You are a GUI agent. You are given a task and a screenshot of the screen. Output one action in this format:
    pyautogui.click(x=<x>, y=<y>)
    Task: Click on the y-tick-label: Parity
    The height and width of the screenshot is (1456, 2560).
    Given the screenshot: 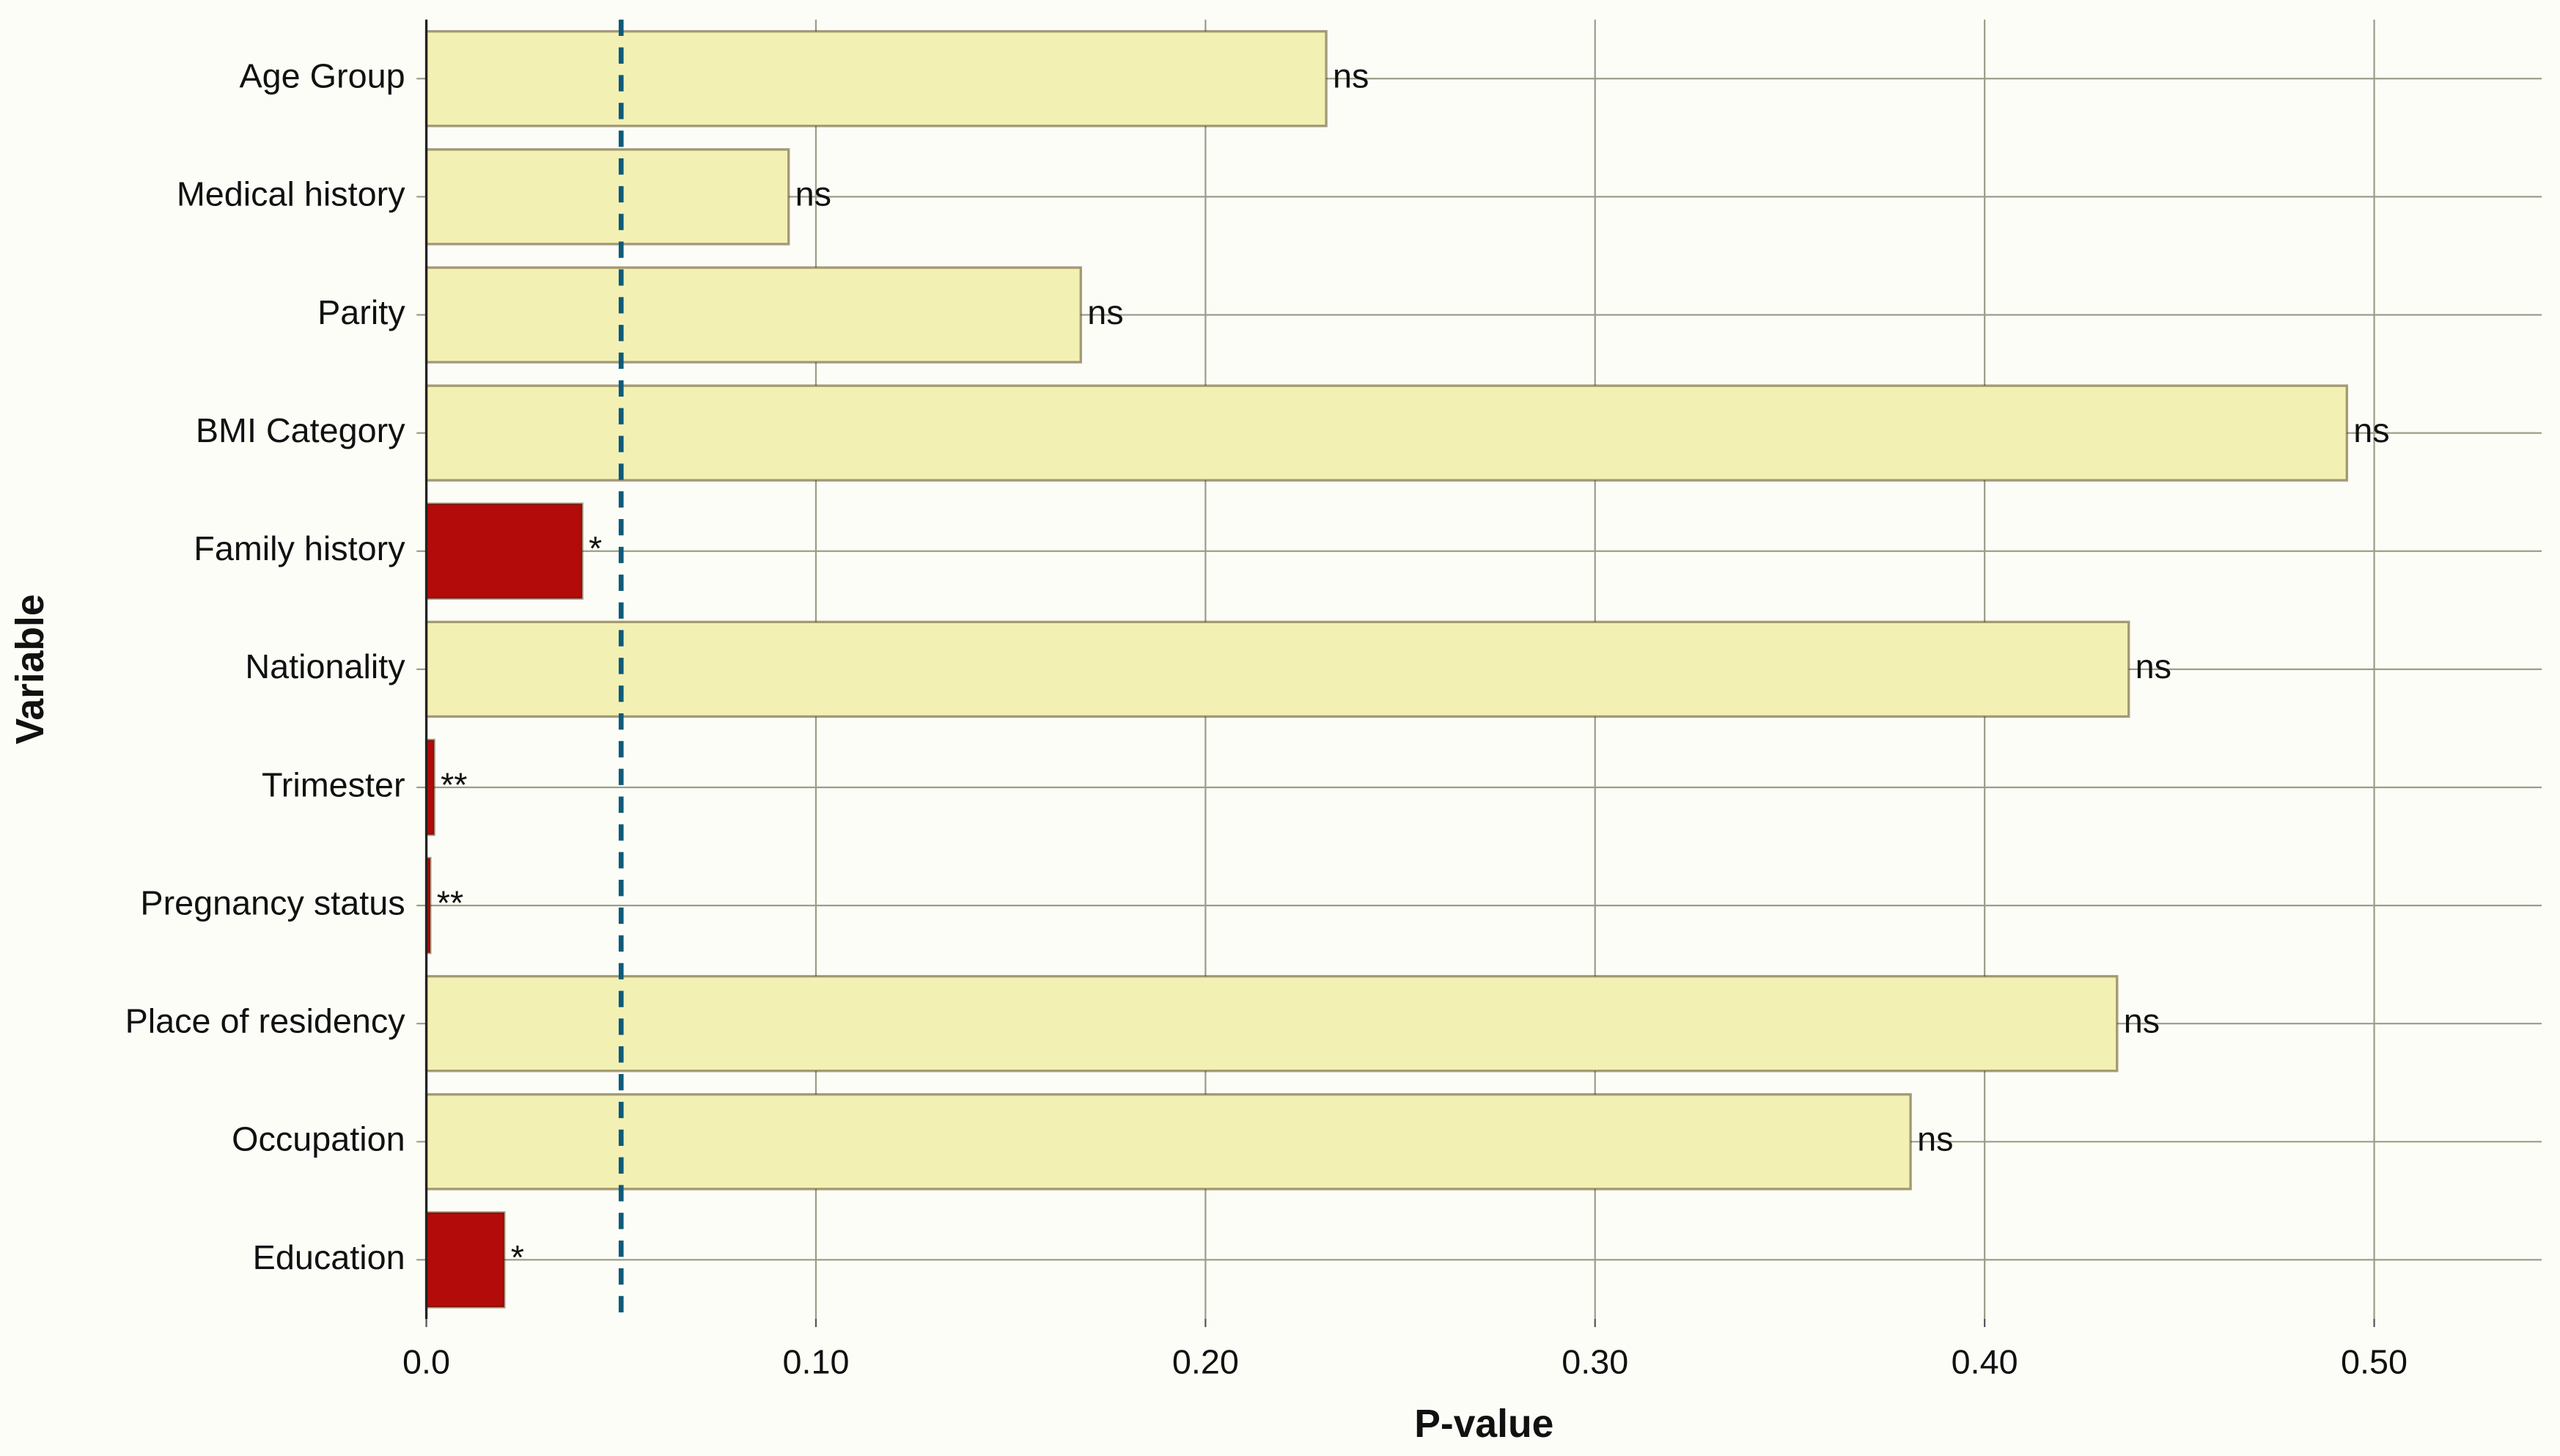 What is the action you would take?
    pyautogui.click(x=361, y=312)
    